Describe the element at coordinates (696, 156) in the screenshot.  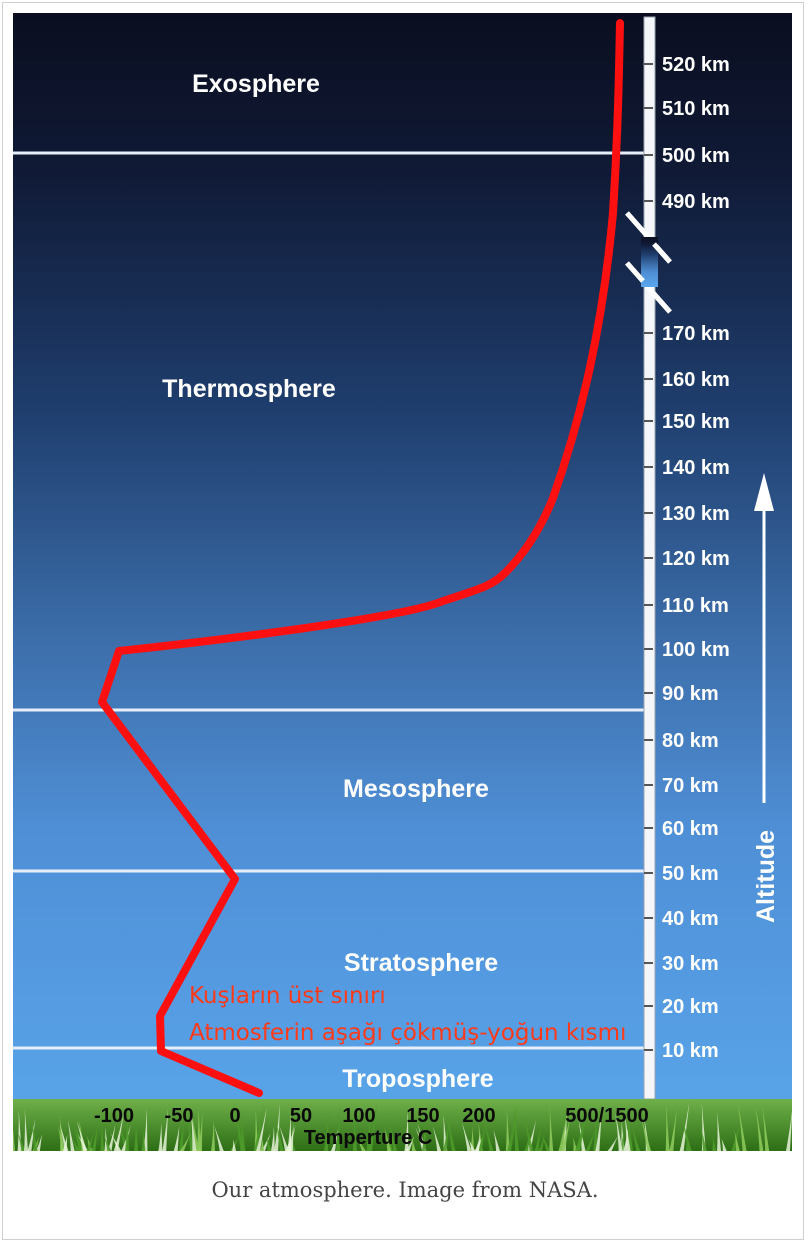
I see `altitude-tick-label: 500 km` at that location.